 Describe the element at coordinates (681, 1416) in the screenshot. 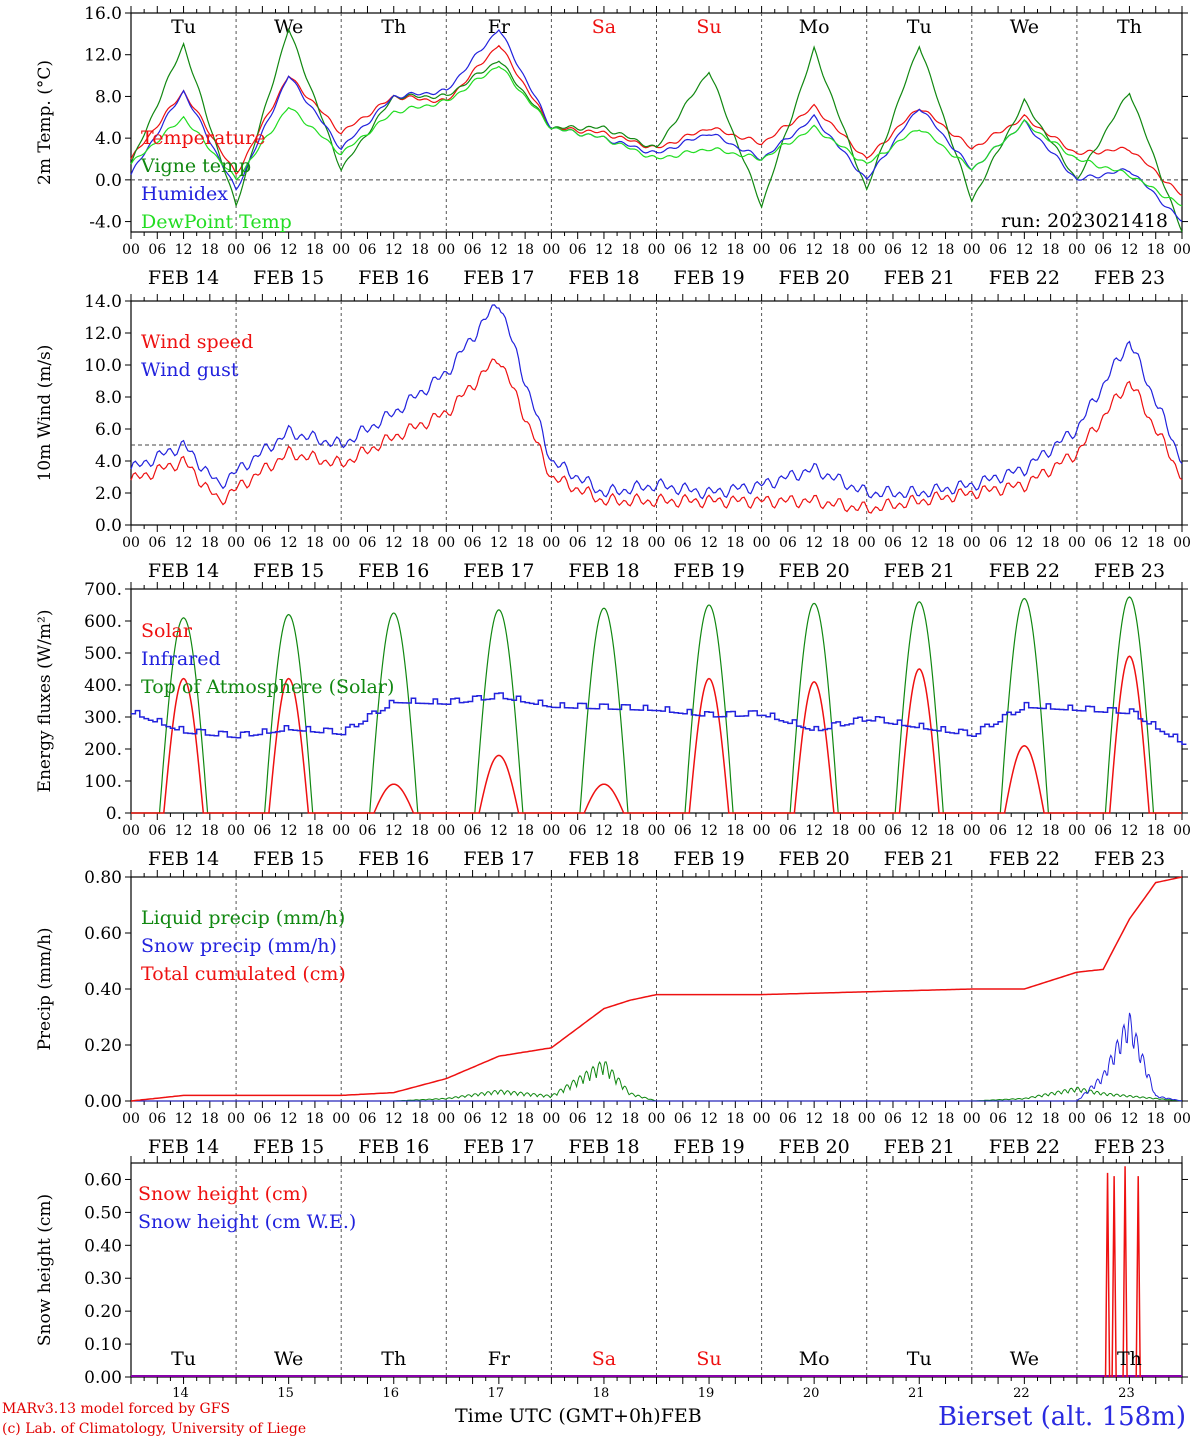

I see `time-axis-month: FEB` at that location.